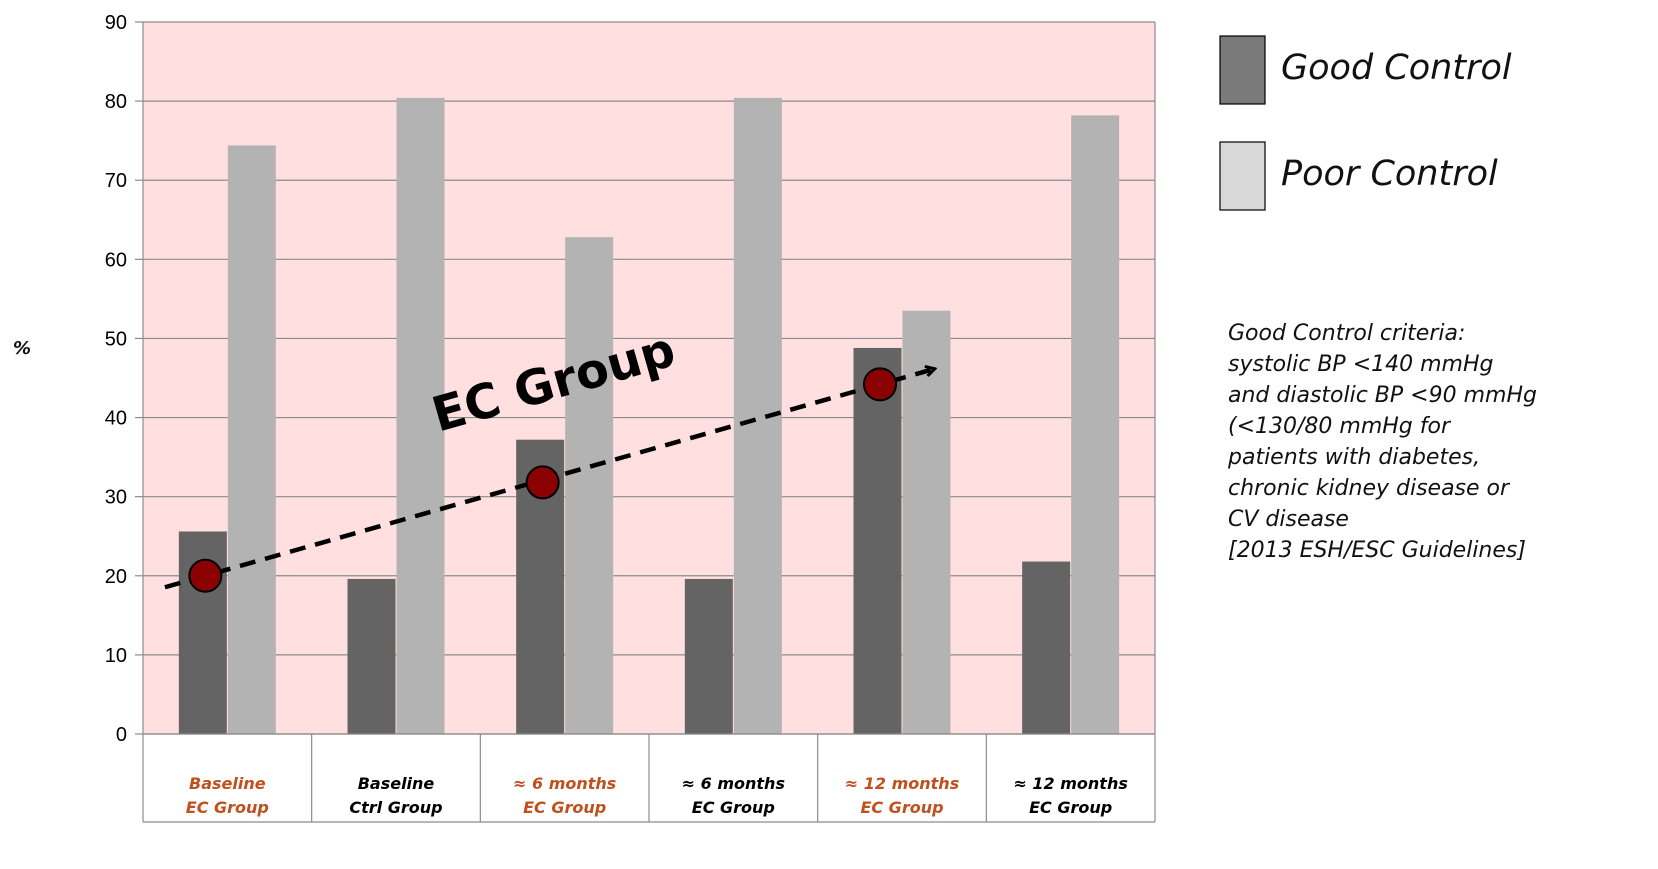 This screenshot has height=869, width=1658. What do you see at coordinates (1288, 519) in the screenshot?
I see `criteria-note-line: CV disease` at bounding box center [1288, 519].